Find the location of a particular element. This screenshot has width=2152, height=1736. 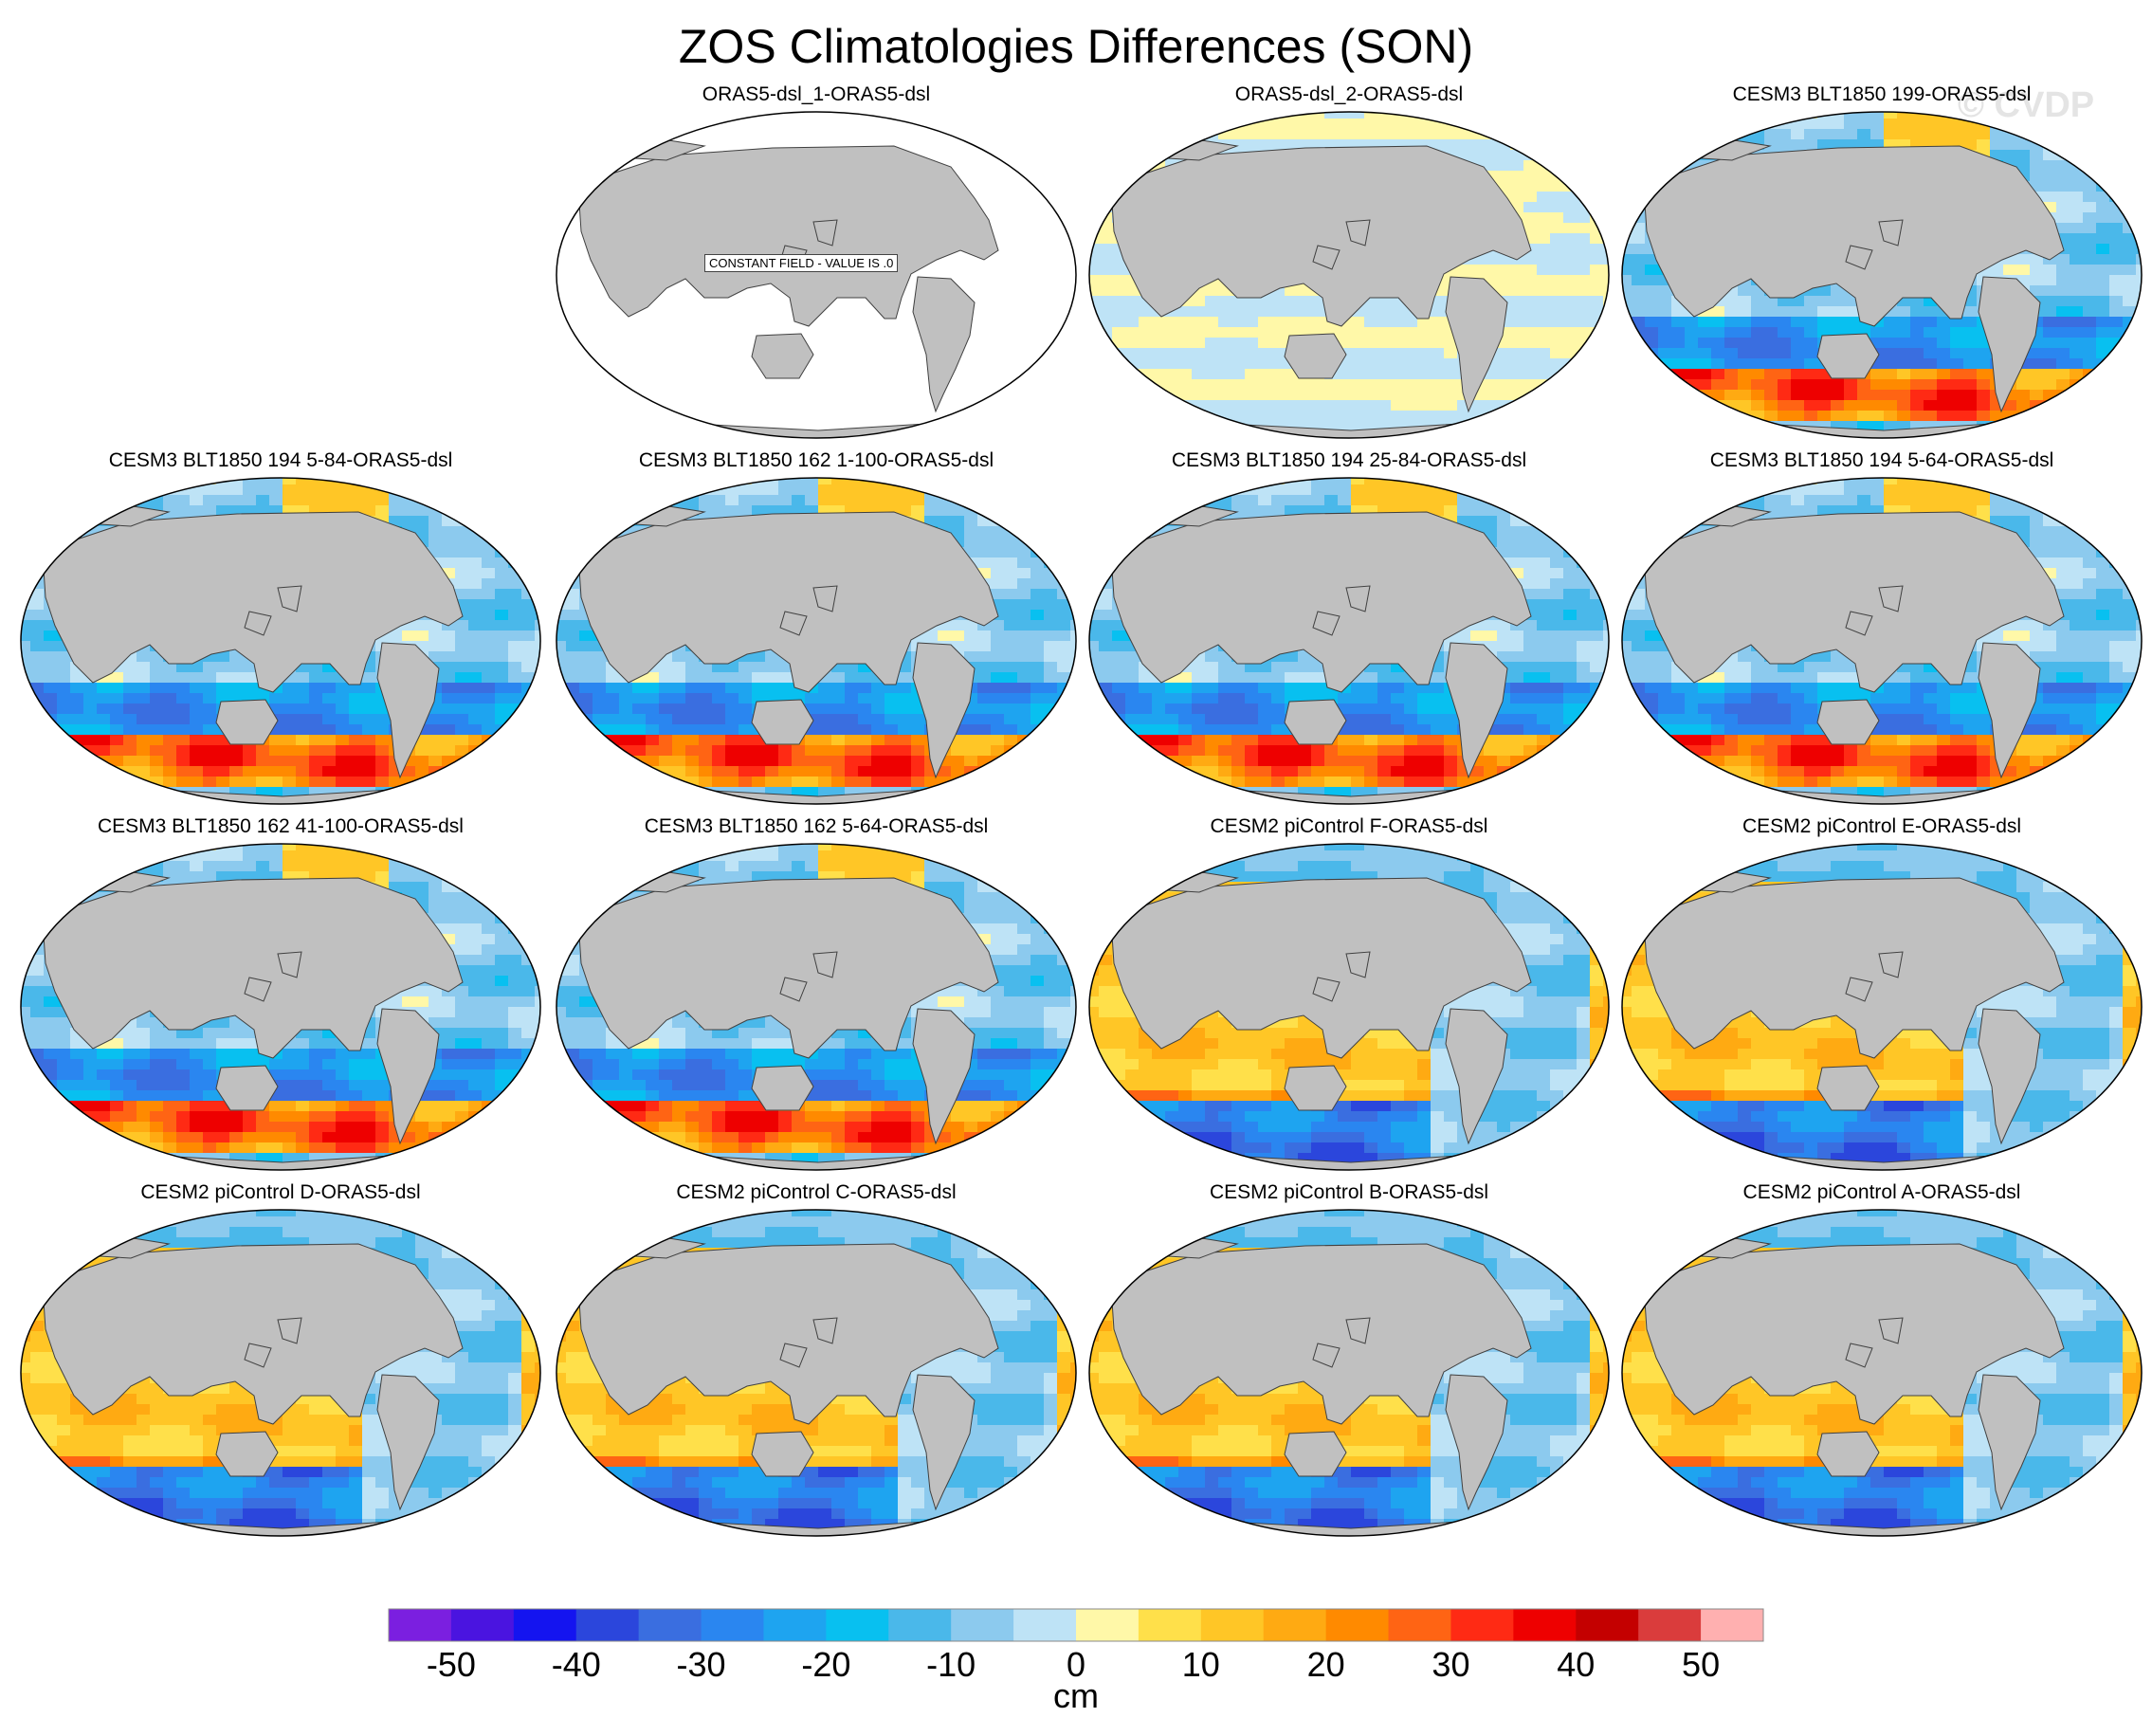

map-panel: CESM3 BLT1850 162 41-100-ORAS5-dsl is located at coordinates (281, 996).